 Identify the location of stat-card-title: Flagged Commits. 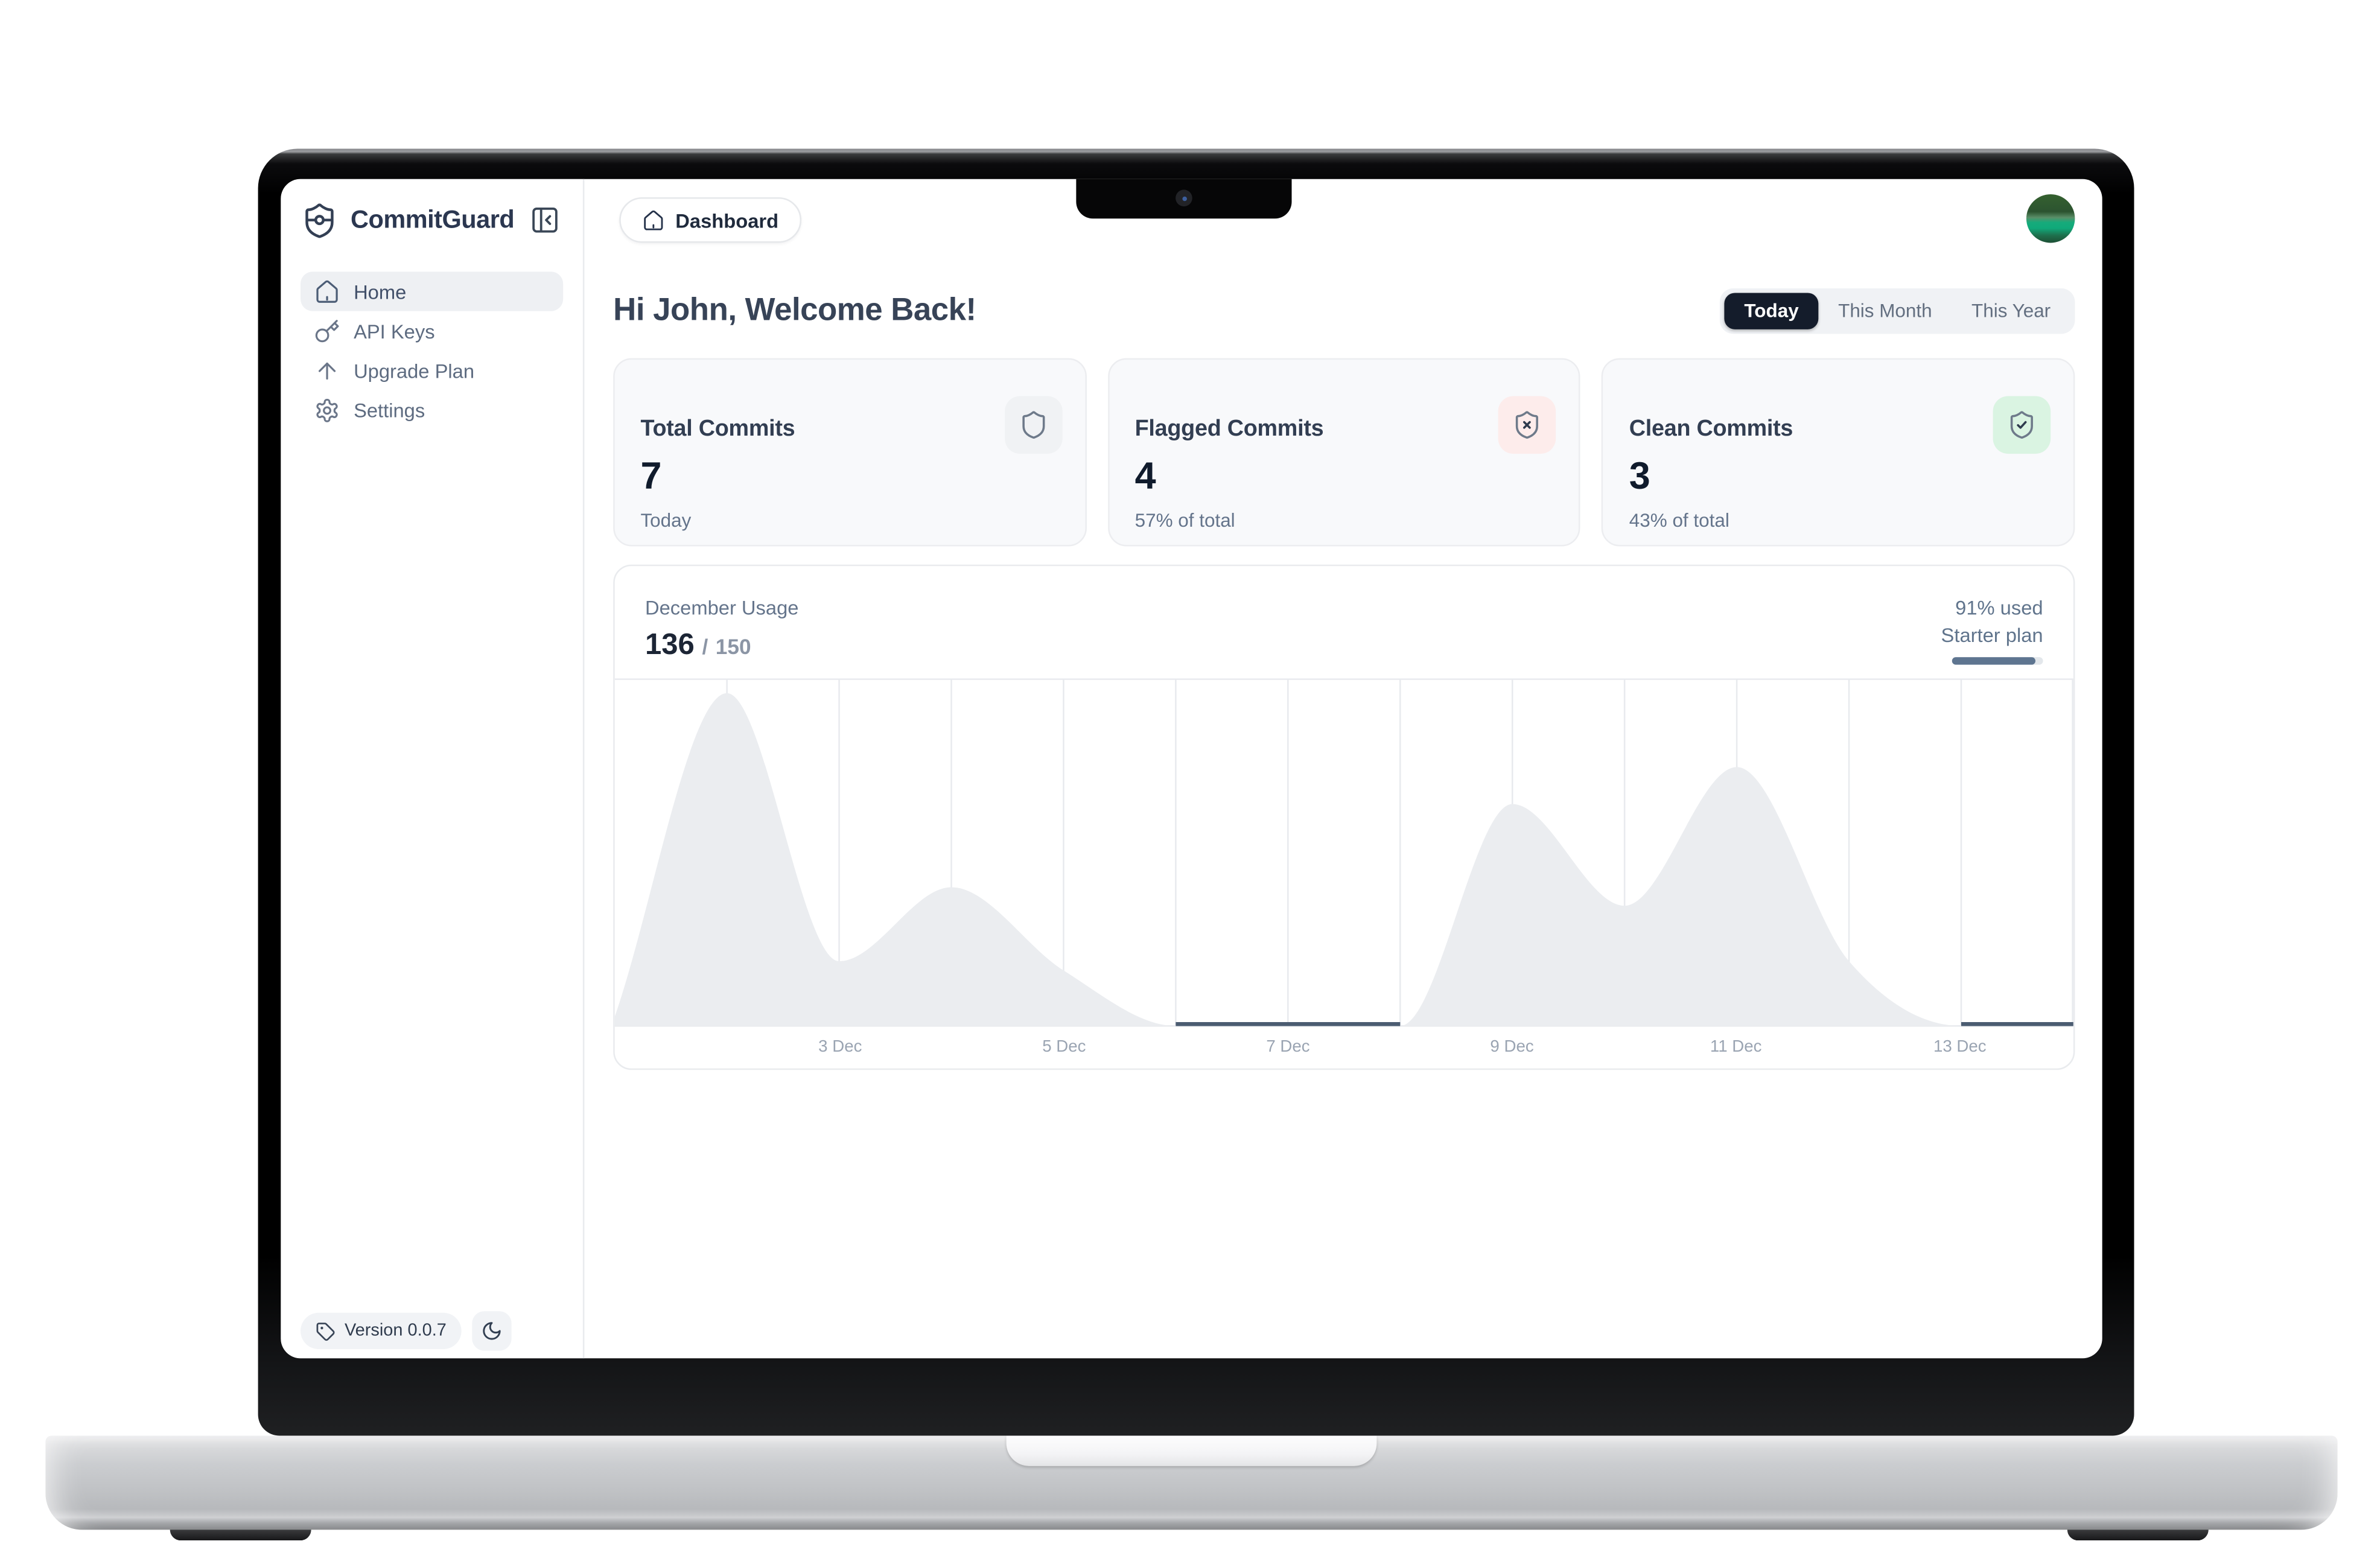
(1229, 429).